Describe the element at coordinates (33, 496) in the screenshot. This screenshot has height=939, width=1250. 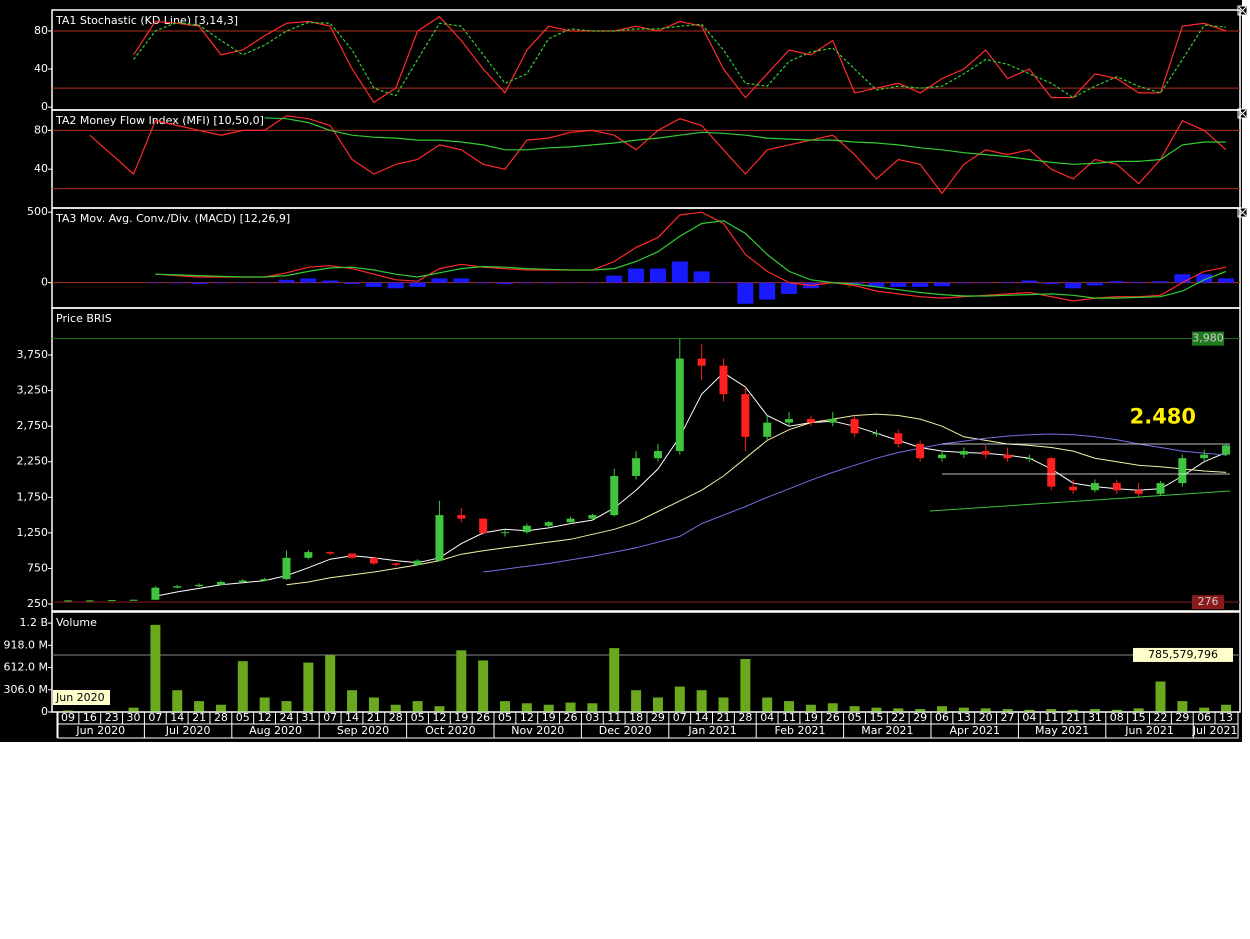
I see `y-tick-label: 1,750` at that location.